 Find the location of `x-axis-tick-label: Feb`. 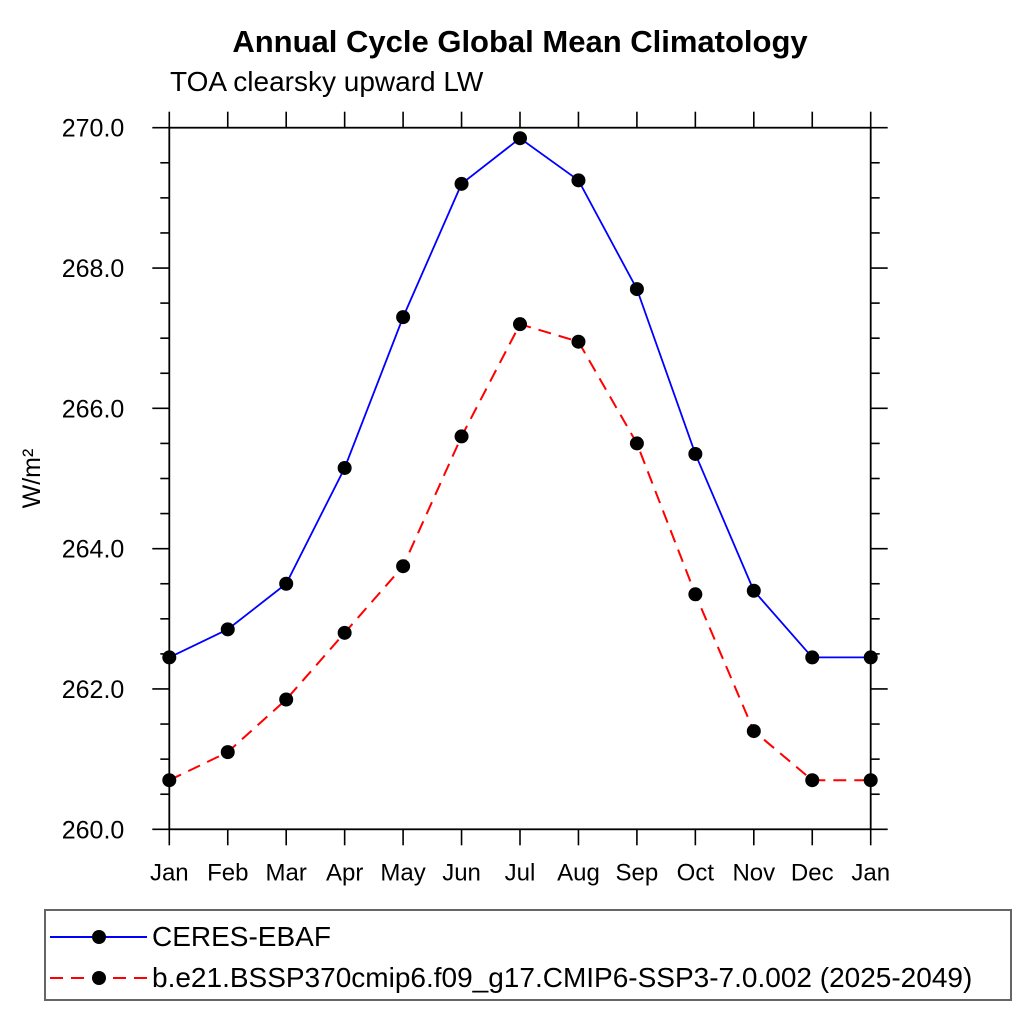

x-axis-tick-label: Feb is located at coordinates (227, 872).